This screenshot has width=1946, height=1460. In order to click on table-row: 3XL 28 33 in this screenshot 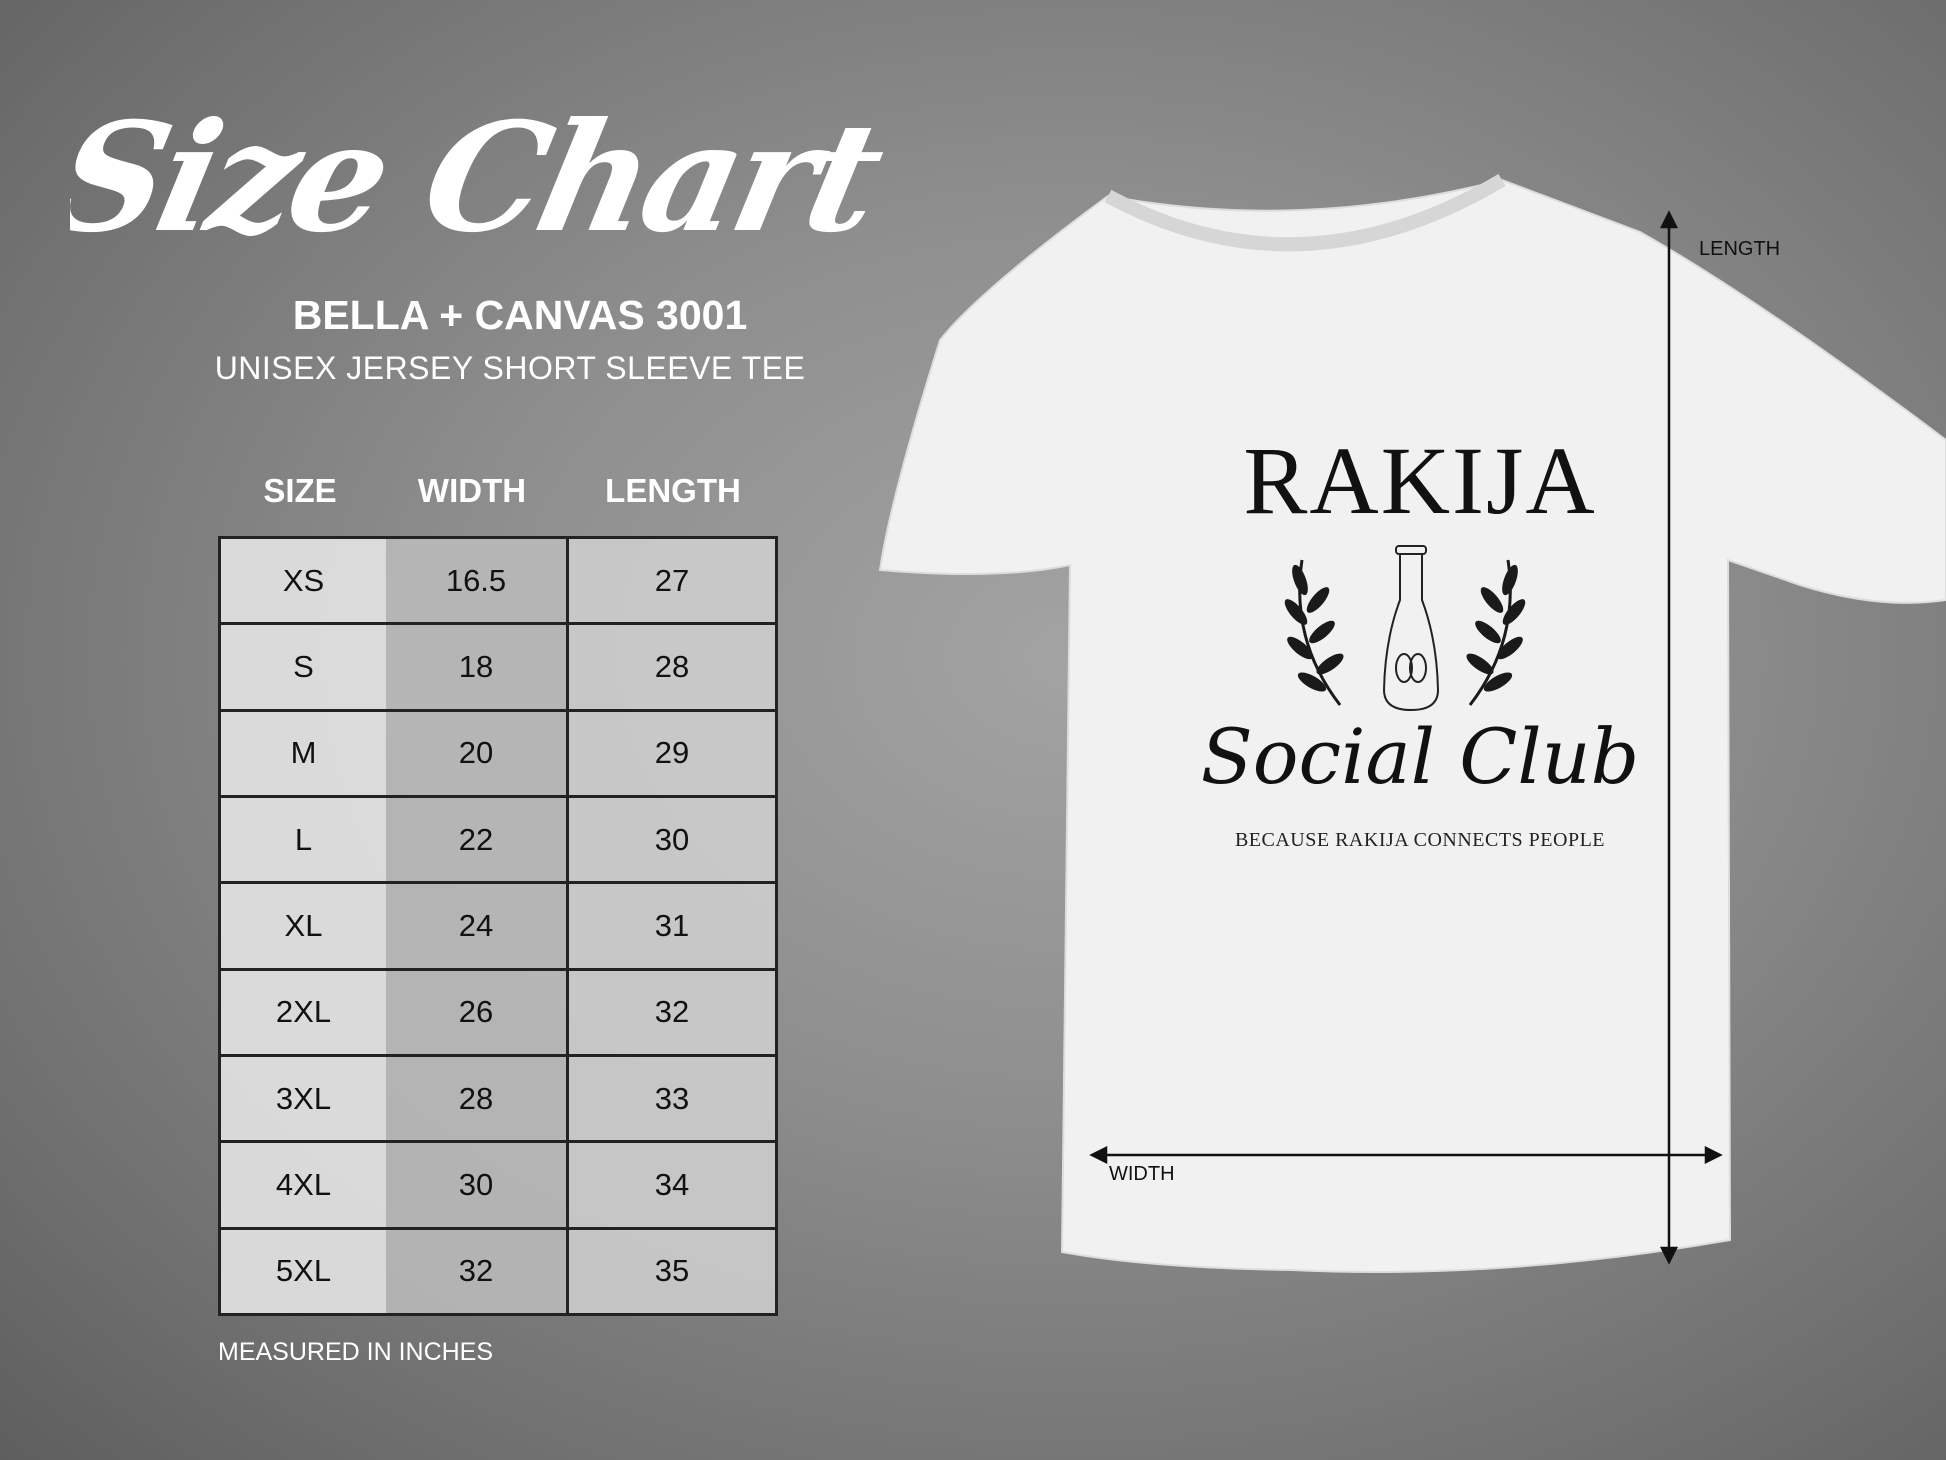, I will do `click(498, 1098)`.